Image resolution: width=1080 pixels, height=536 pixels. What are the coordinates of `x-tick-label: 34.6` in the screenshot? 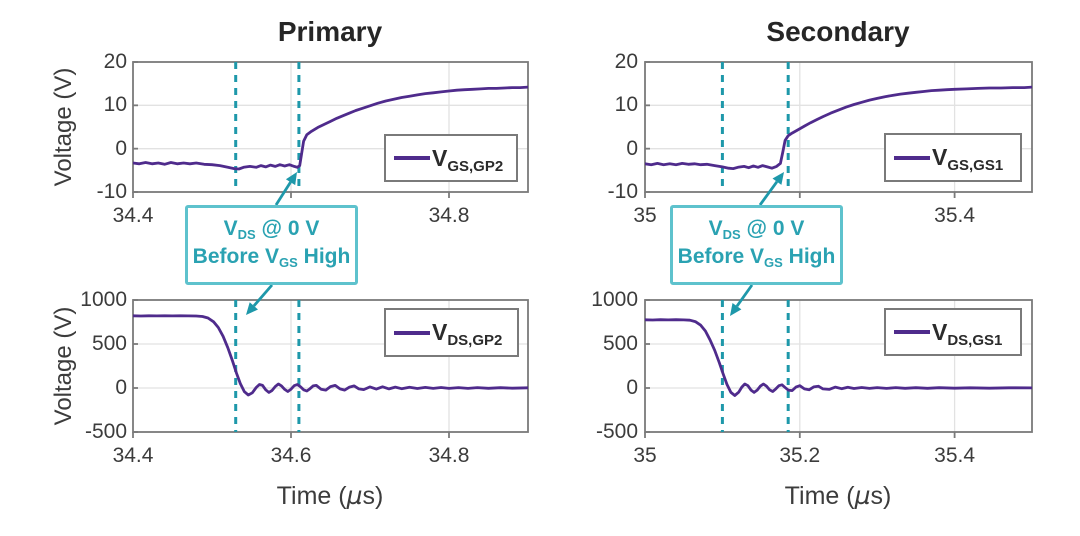 It's located at (291, 455).